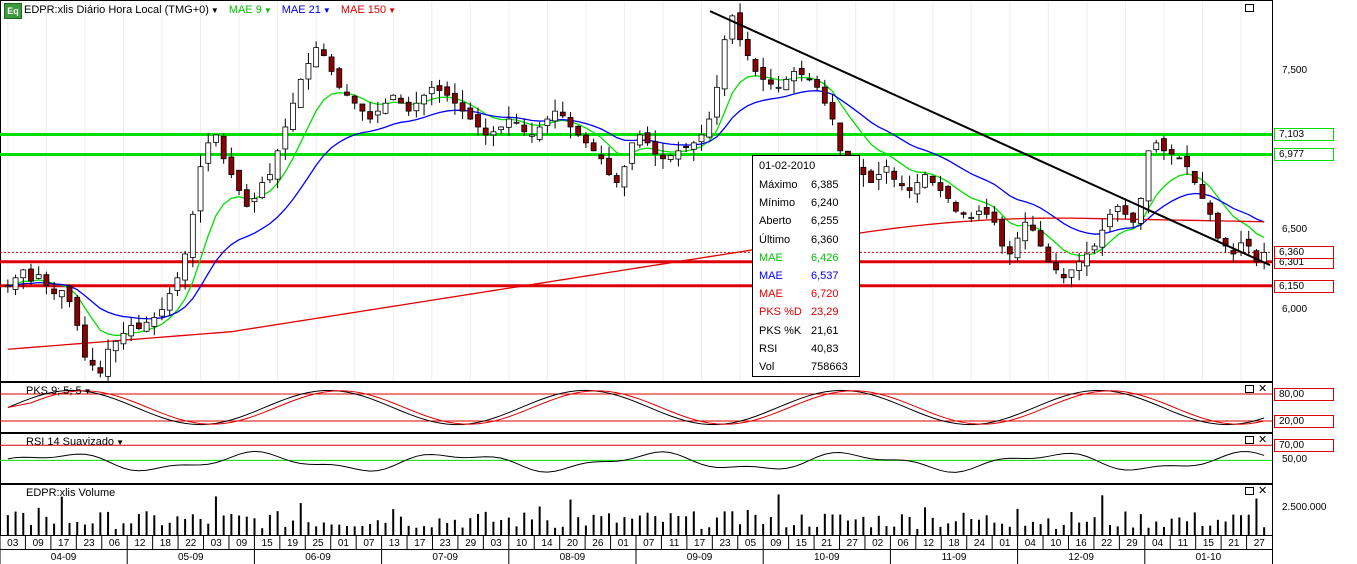 The width and height of the screenshot is (1357, 564). Describe the element at coordinates (775, 239) in the screenshot. I see `info-label: Último` at that location.